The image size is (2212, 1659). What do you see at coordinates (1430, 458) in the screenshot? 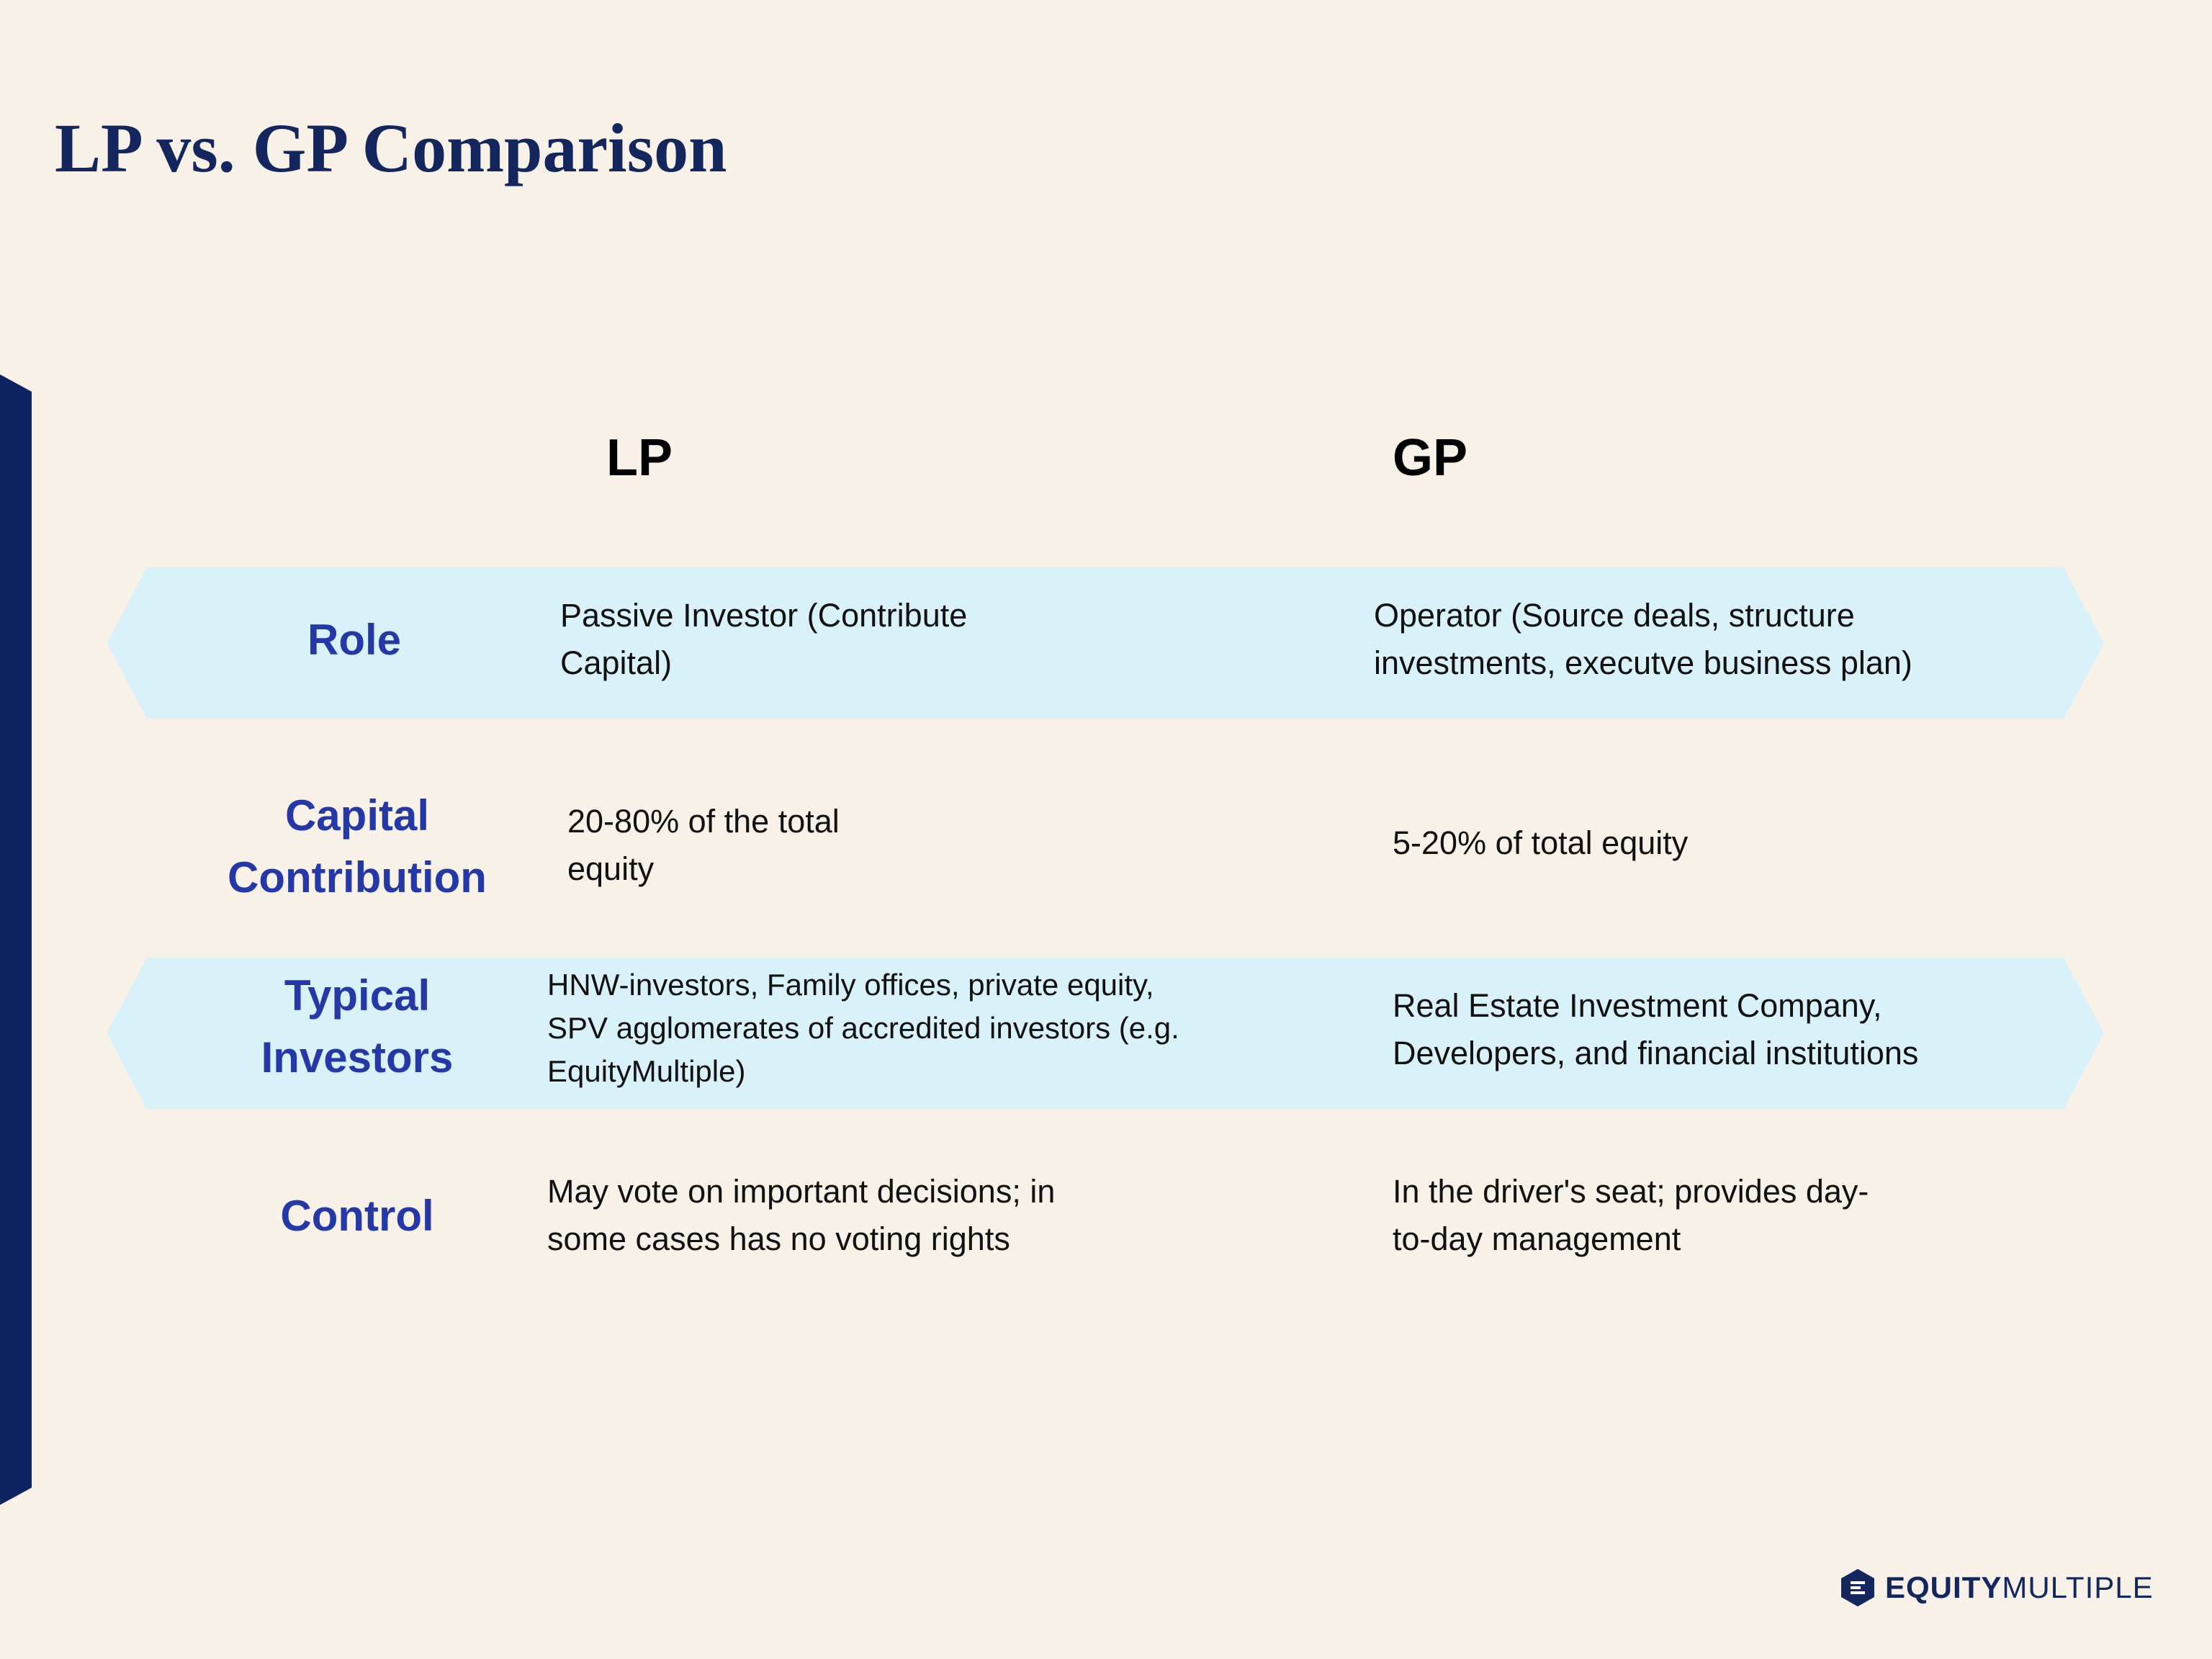
I see `column-header-gp: GP` at bounding box center [1430, 458].